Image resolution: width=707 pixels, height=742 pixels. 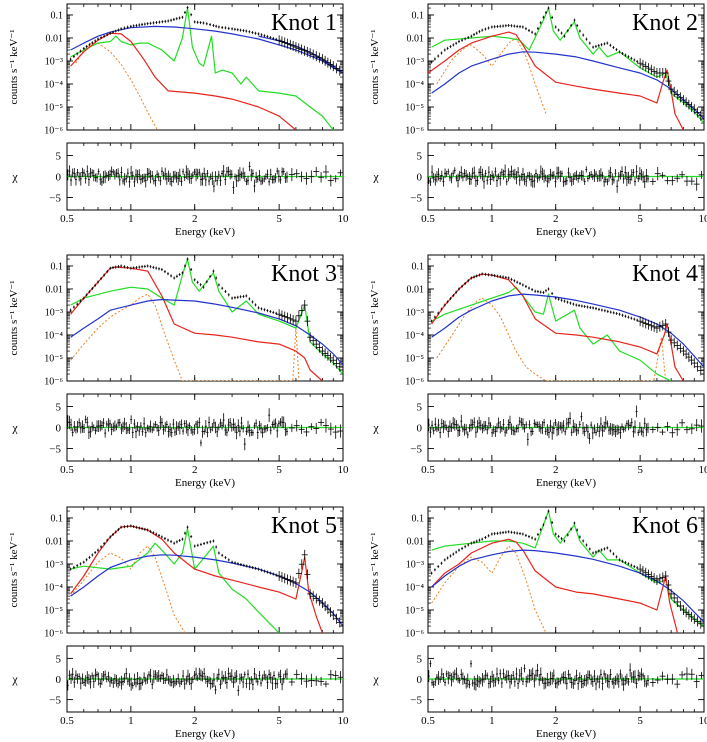 I want to click on knot-title: Knot 6, so click(x=665, y=526).